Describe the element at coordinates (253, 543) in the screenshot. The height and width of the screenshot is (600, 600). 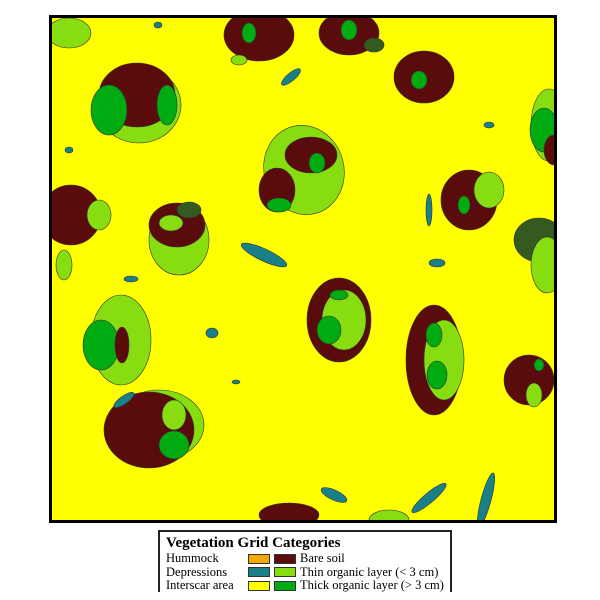
I see `legend-title: Vegetation Grid Categories` at that location.